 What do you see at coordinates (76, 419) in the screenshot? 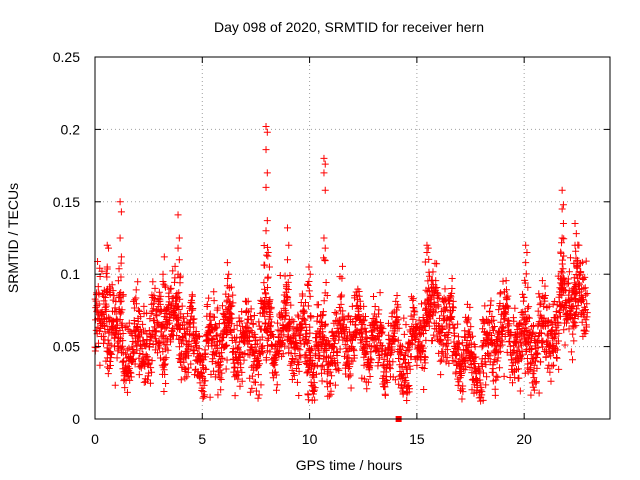
I see `y-tick-label: 0` at bounding box center [76, 419].